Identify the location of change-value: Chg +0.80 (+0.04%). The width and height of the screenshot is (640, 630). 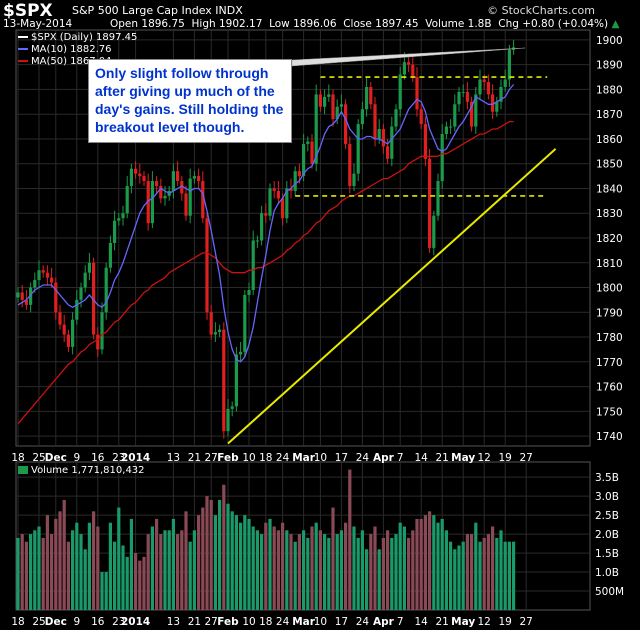
(553, 24).